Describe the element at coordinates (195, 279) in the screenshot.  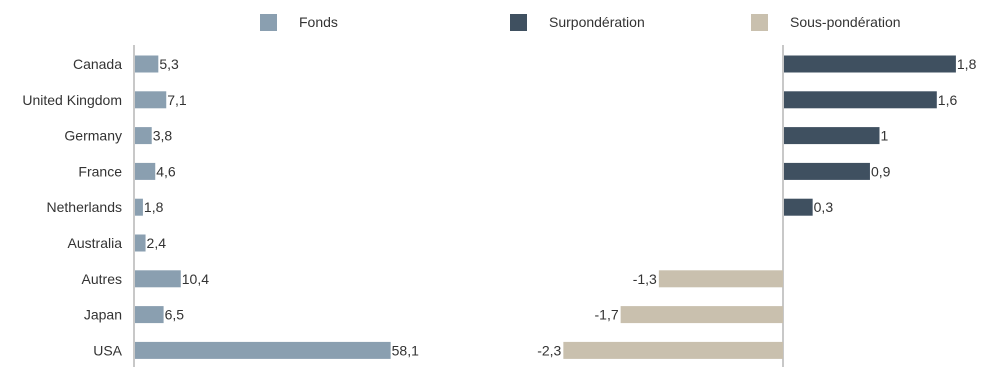
I see `fonds-value-label-autres: 10,4` at that location.